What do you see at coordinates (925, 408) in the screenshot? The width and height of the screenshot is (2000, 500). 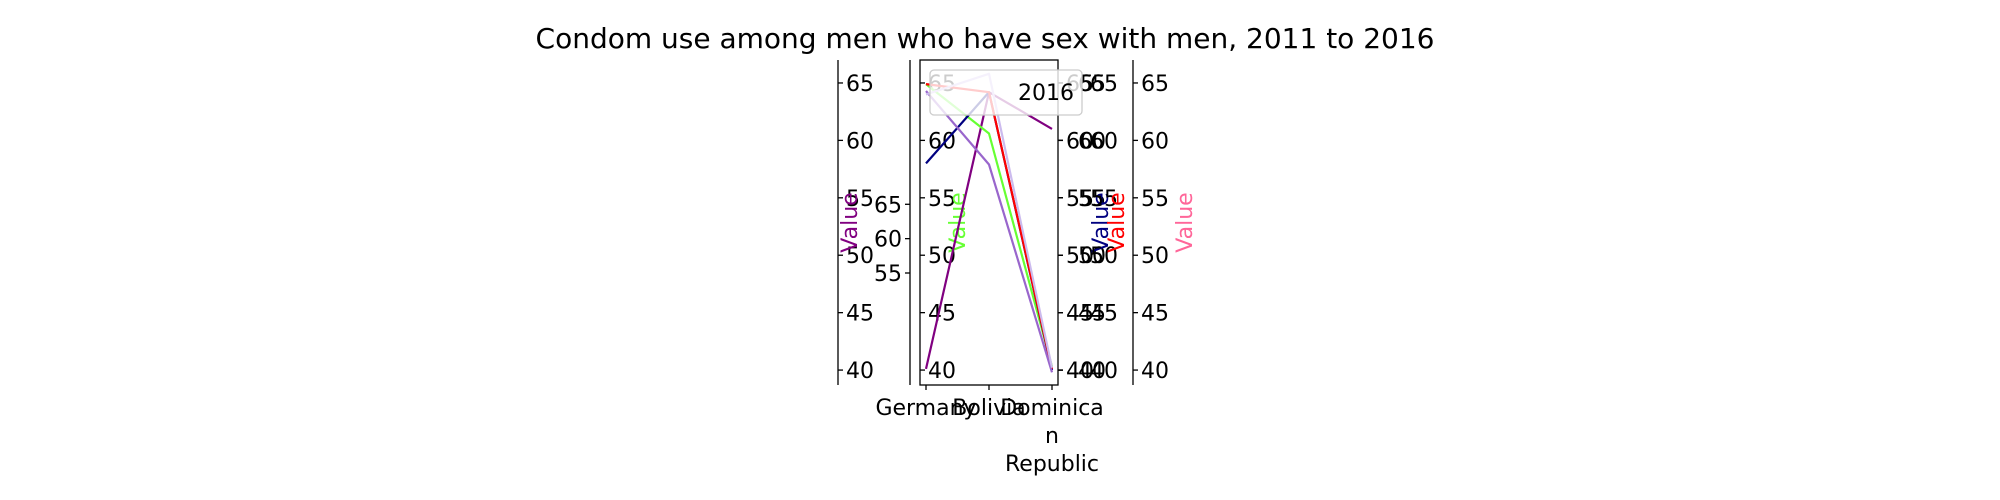 I see `x-tick-label: Germany` at bounding box center [925, 408].